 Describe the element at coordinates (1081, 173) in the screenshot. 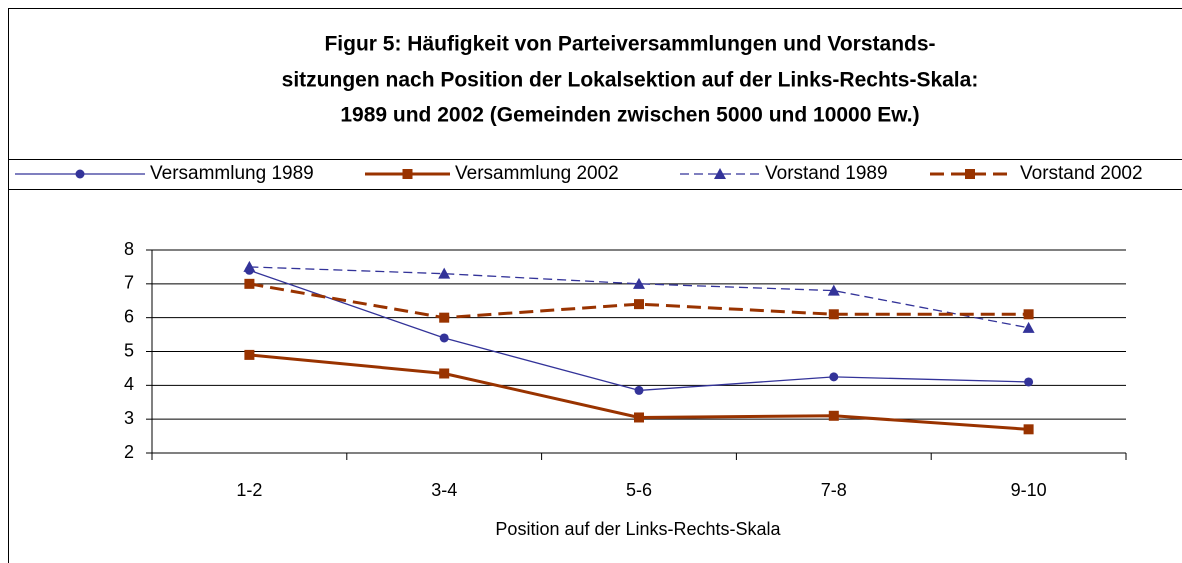

I see `legend-label: Vorstand 2002` at that location.